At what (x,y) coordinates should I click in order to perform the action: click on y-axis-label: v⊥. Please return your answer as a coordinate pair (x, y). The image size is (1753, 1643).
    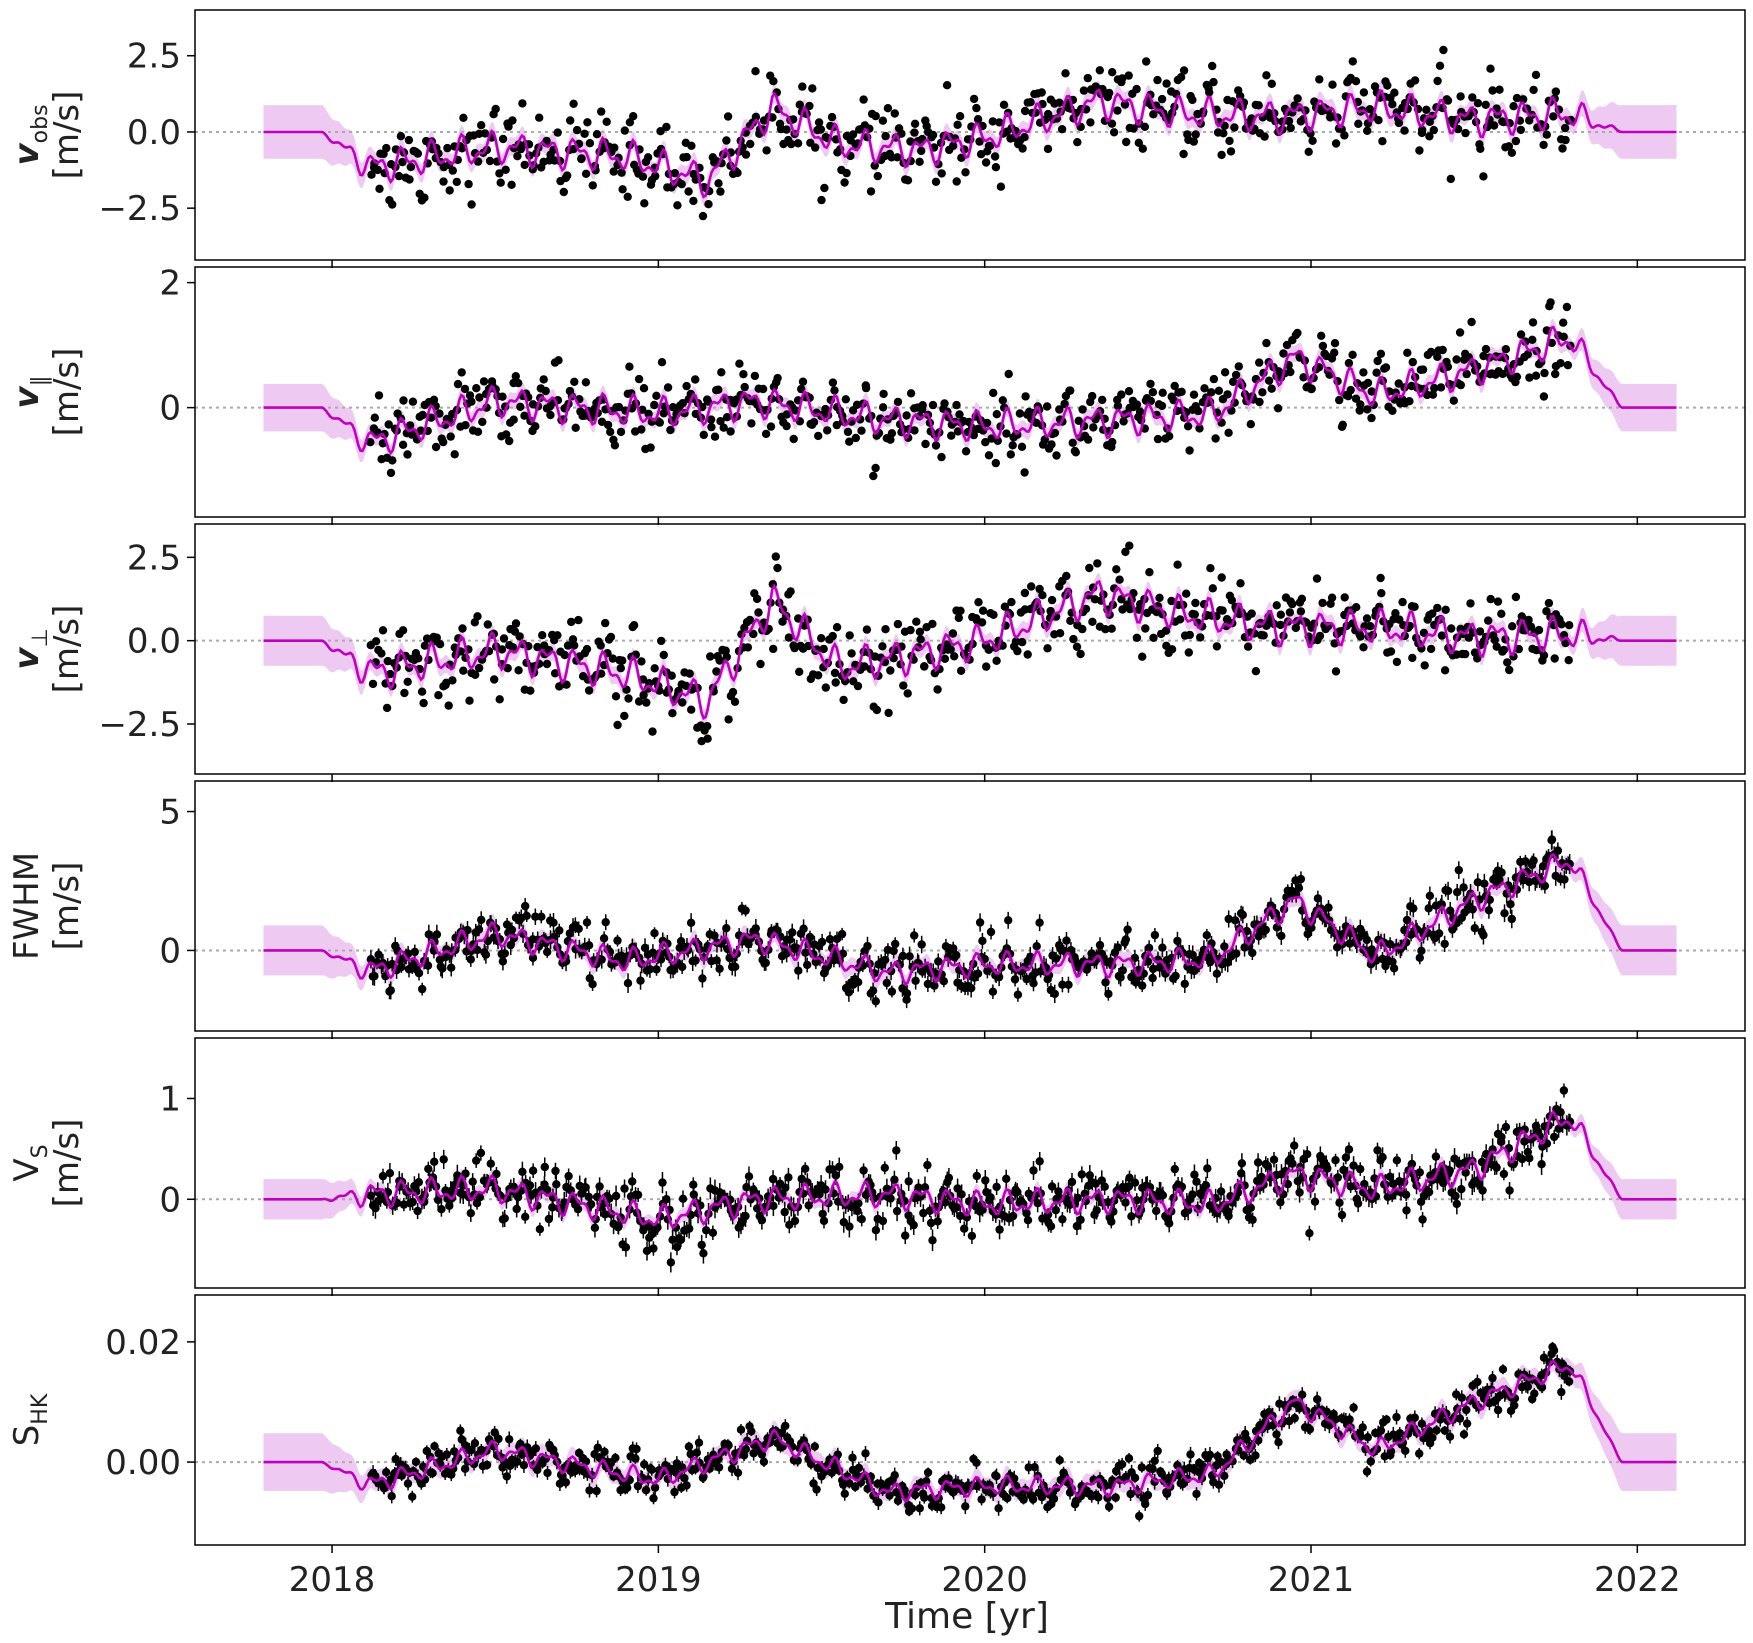
    Looking at the image, I should click on (30, 648).